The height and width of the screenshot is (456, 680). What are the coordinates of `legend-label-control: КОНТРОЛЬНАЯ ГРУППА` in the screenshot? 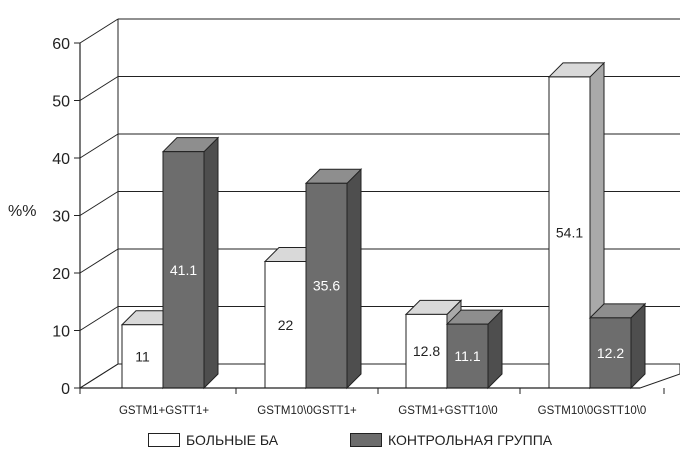 It's located at (470, 440).